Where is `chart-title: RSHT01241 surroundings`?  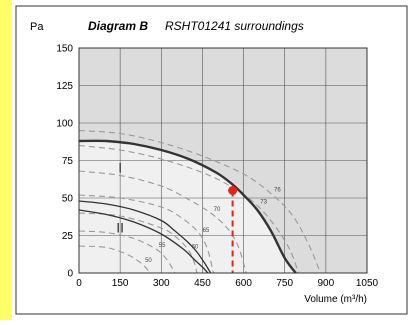
chart-title: RSHT01241 surroundings is located at coordinates (234, 26).